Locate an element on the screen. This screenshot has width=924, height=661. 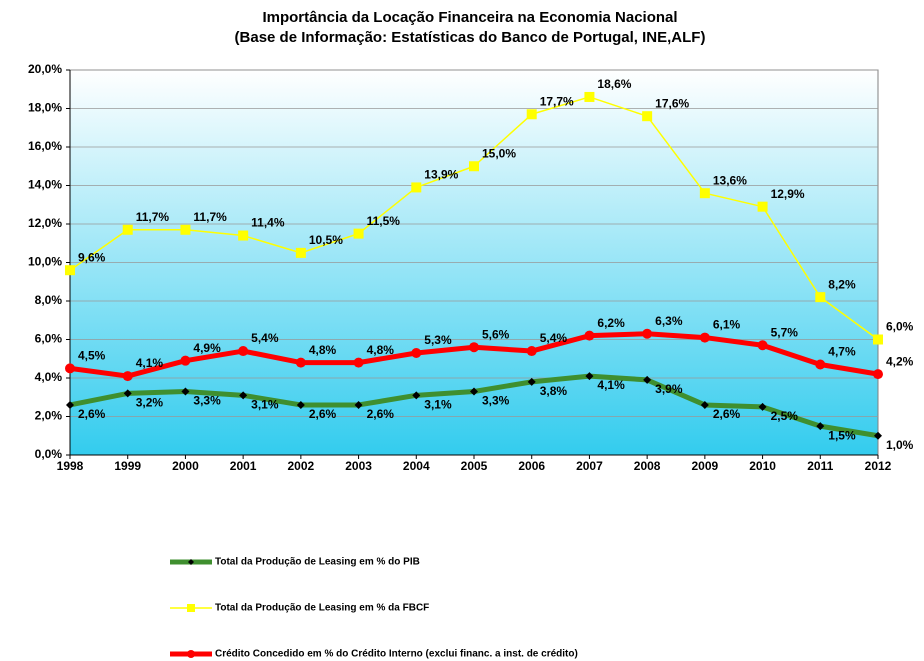
data-label: 3,3% is located at coordinates (207, 401).